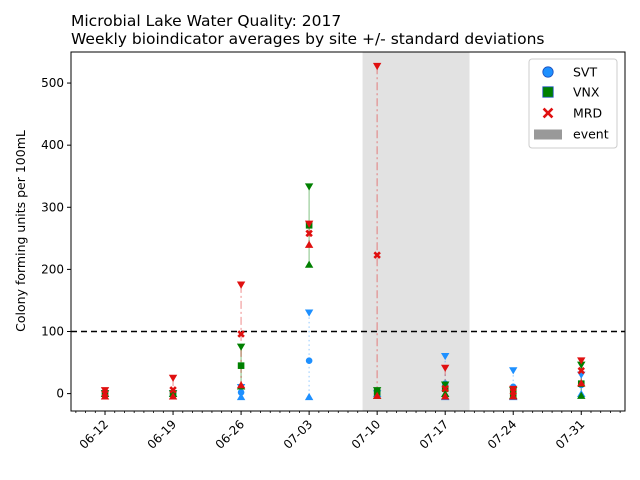 This screenshot has width=640, height=480. What do you see at coordinates (309, 244) in the screenshot?
I see `mrd-lower-marker` at bounding box center [309, 244].